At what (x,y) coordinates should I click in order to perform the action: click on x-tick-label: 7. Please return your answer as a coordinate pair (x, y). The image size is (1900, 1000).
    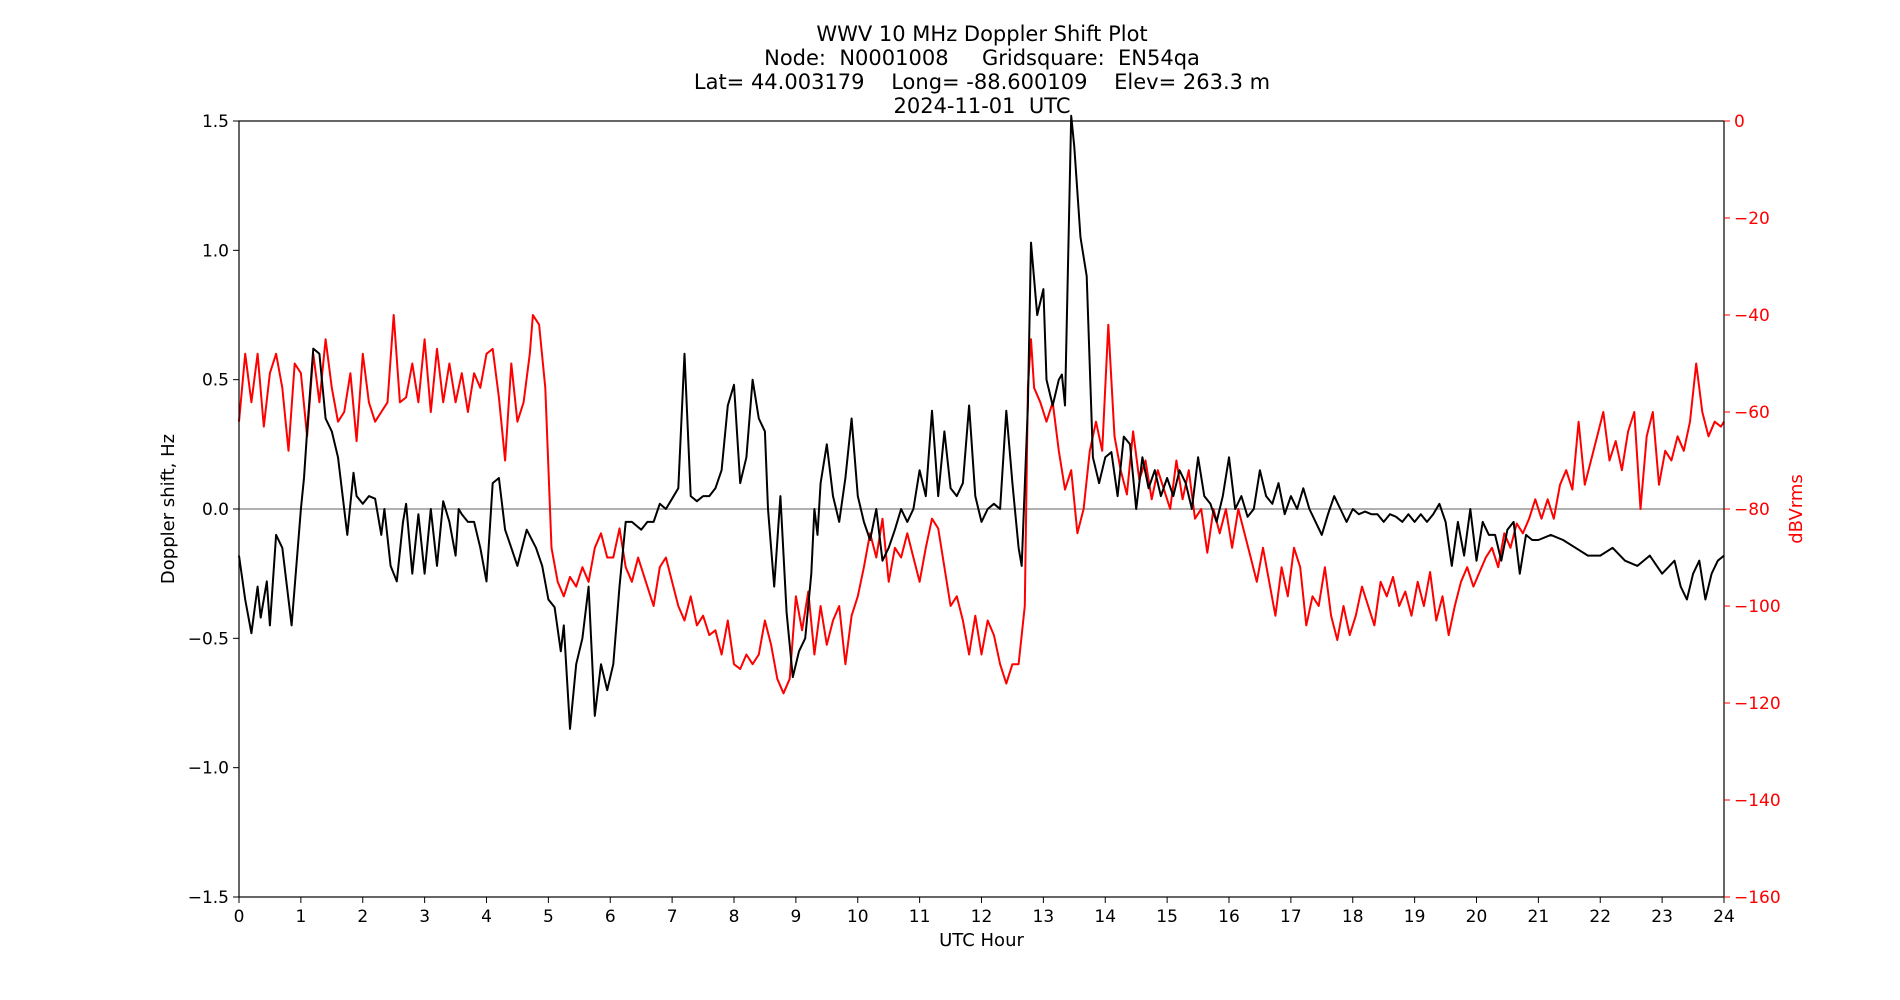
    Looking at the image, I should click on (672, 917).